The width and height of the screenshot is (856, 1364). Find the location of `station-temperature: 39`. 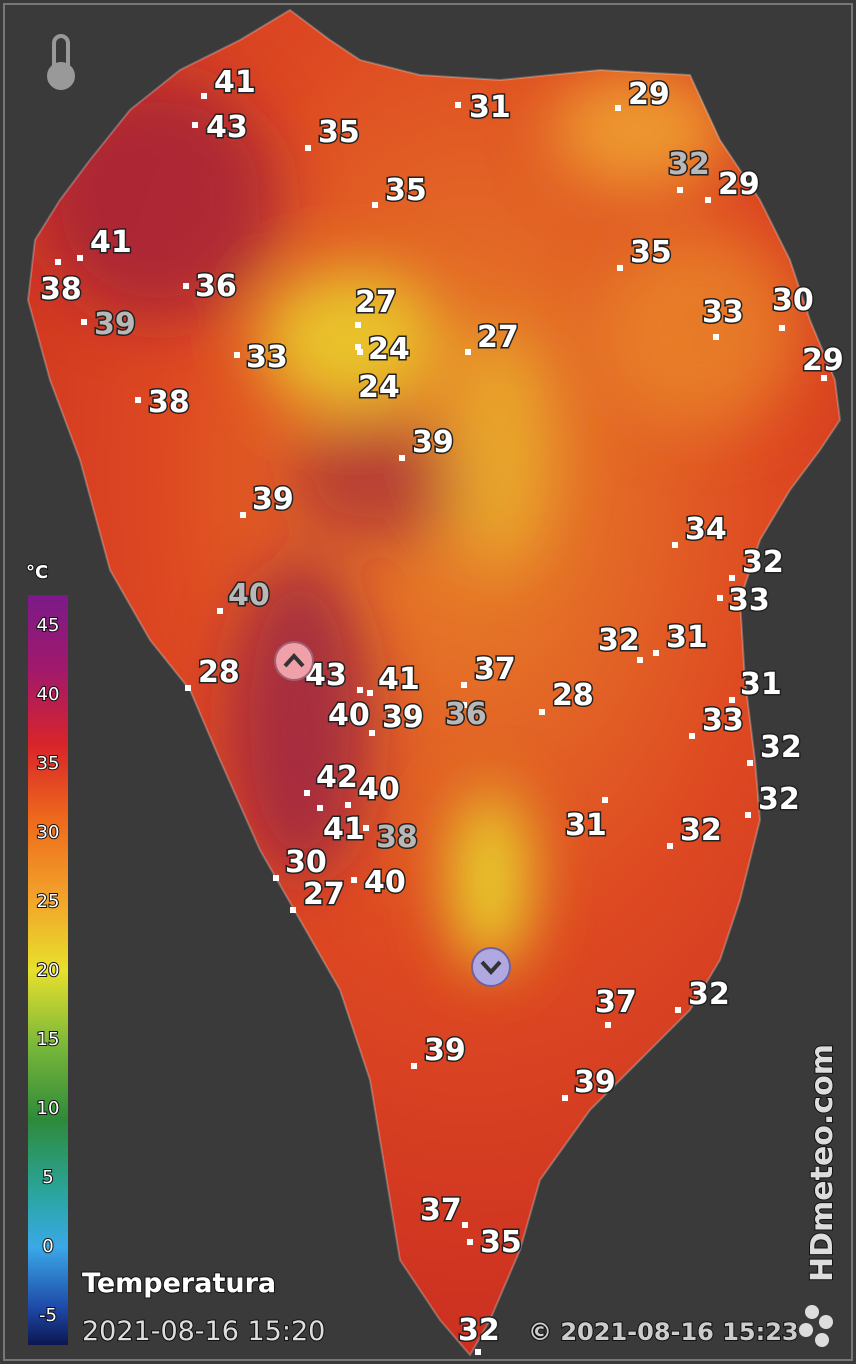

station-temperature: 39 is located at coordinates (273, 499).